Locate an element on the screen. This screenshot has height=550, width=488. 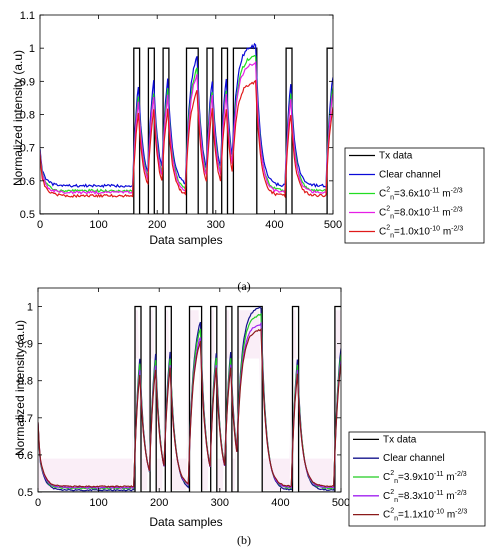
x-axis-label-b: Data samples is located at coordinates (185, 522).